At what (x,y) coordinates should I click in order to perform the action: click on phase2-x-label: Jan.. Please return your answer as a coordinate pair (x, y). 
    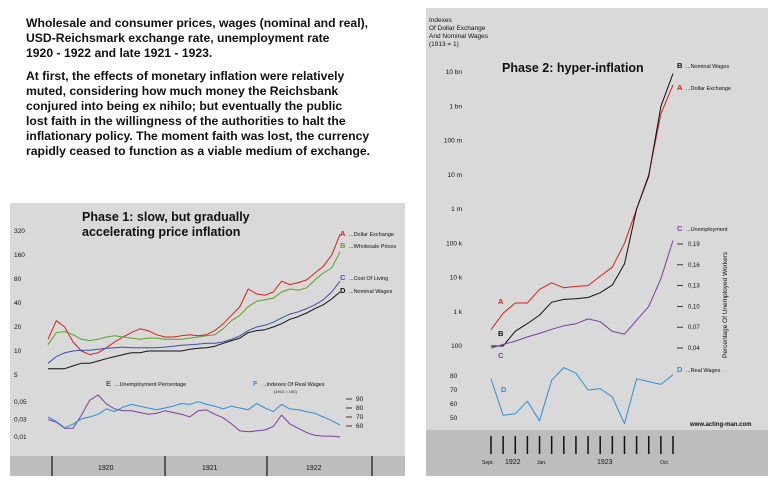
    Looking at the image, I should click on (541, 463).